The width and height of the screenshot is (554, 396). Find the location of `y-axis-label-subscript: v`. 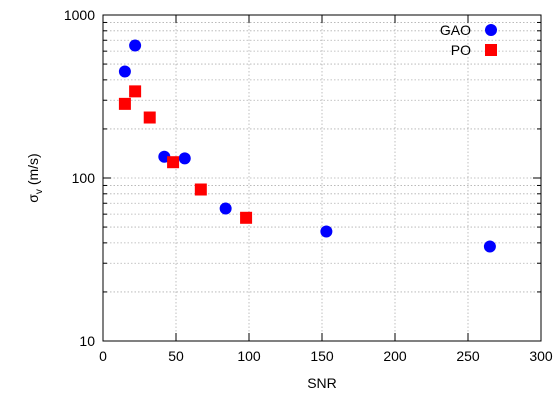

y-axis-label-subscript: v is located at coordinates (39, 191).